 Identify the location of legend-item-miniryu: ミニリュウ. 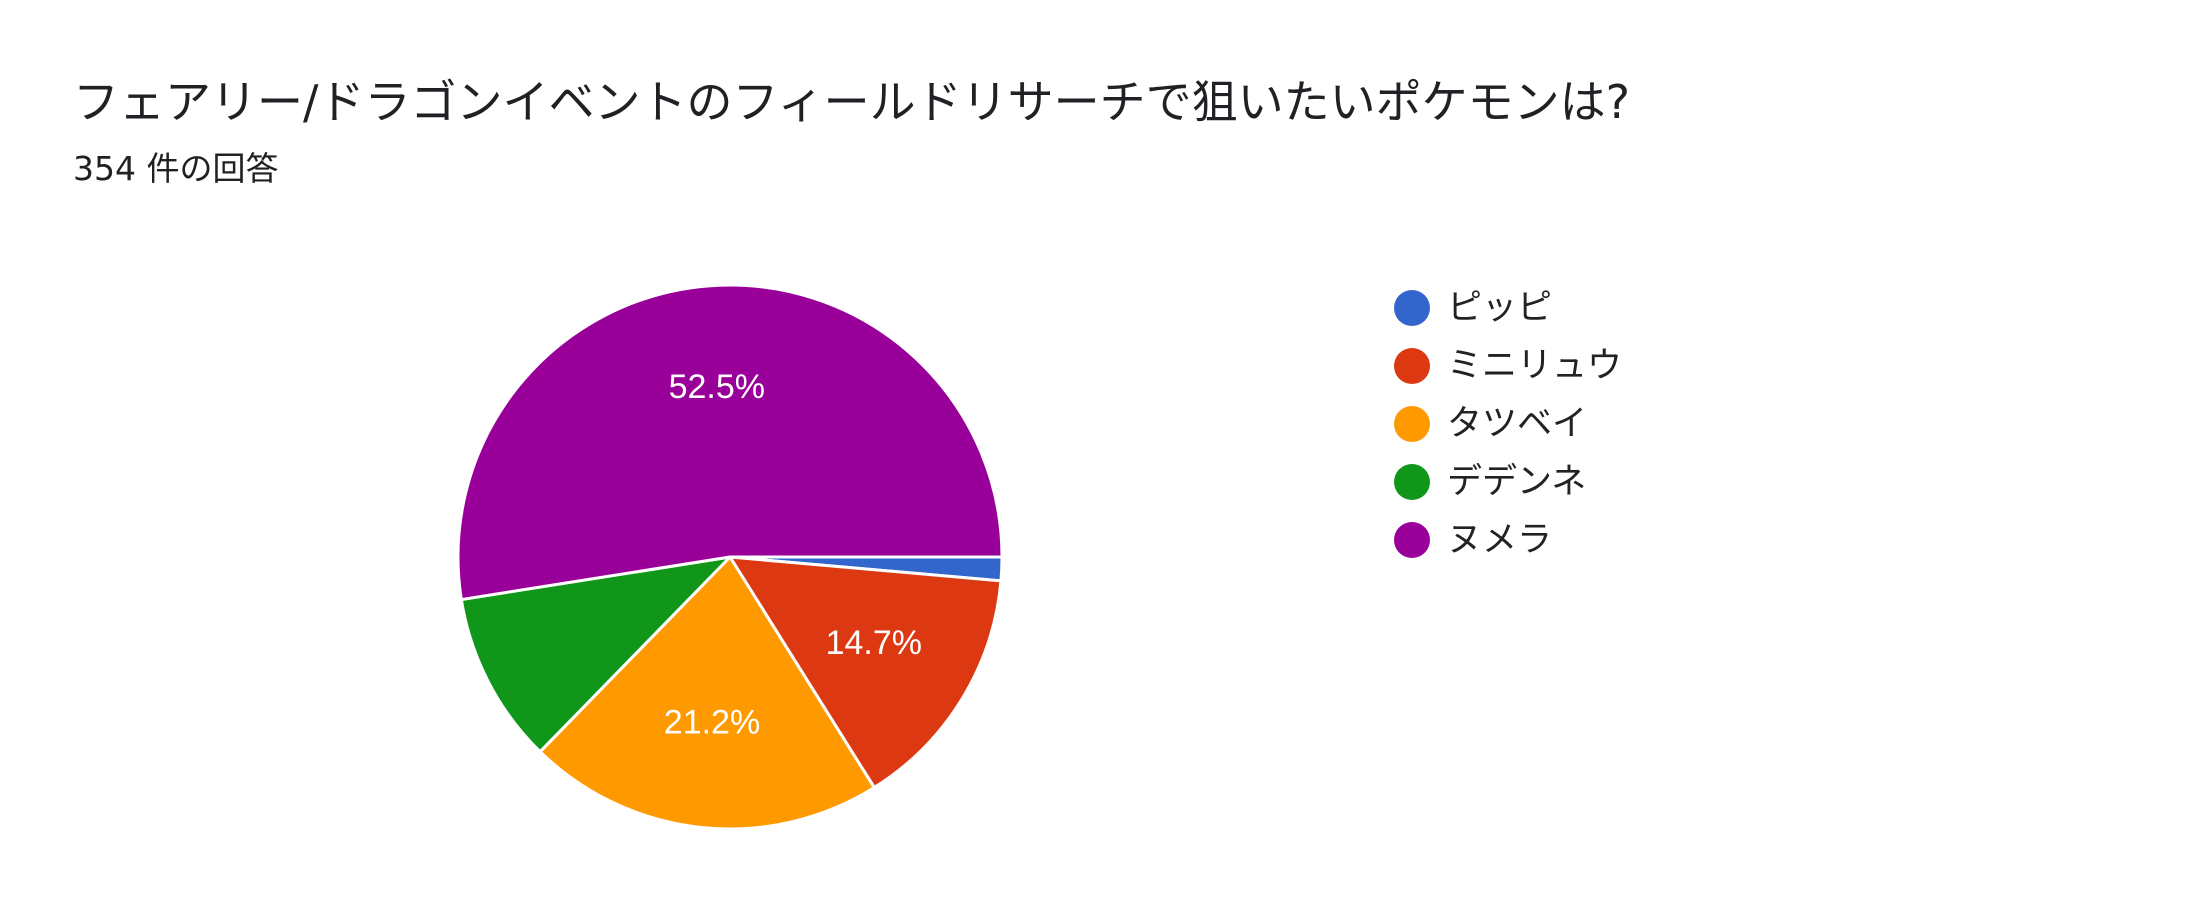
(1508, 366).